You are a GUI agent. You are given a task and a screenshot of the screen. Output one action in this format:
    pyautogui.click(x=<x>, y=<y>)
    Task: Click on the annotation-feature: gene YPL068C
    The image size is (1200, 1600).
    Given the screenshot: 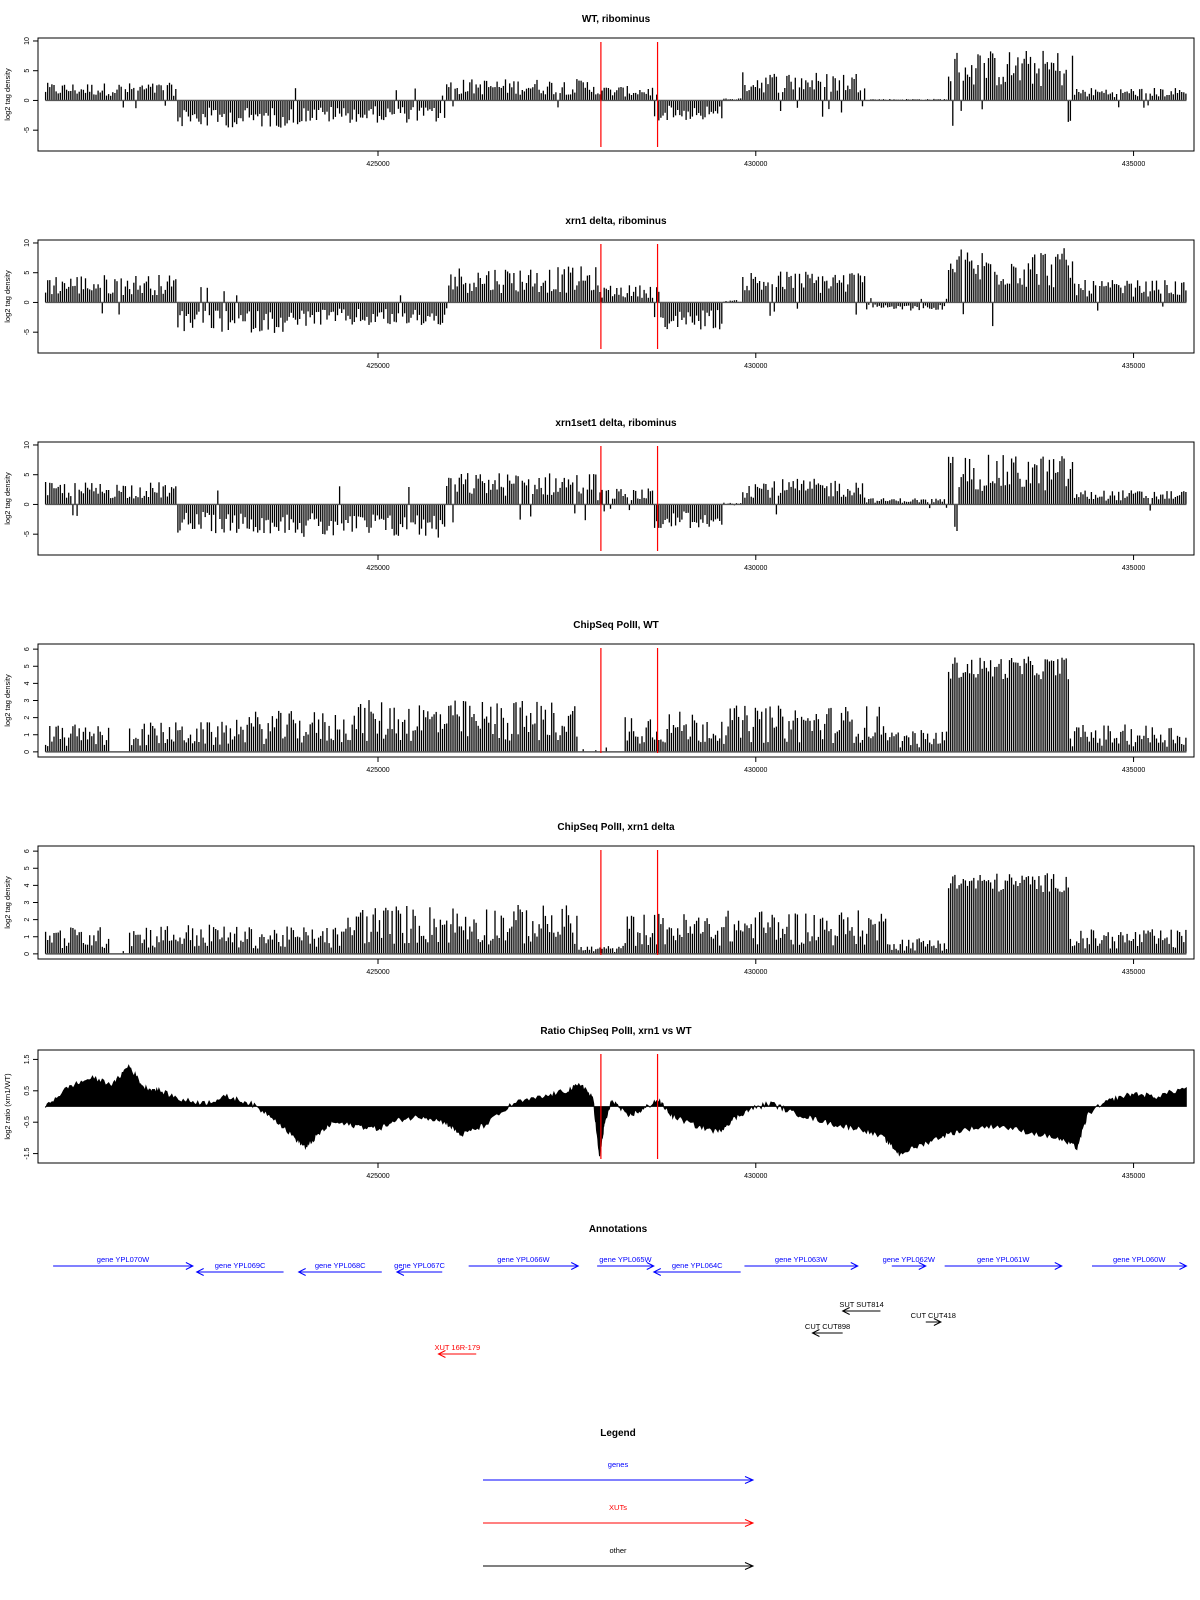 What is the action you would take?
    pyautogui.click(x=339, y=1268)
    